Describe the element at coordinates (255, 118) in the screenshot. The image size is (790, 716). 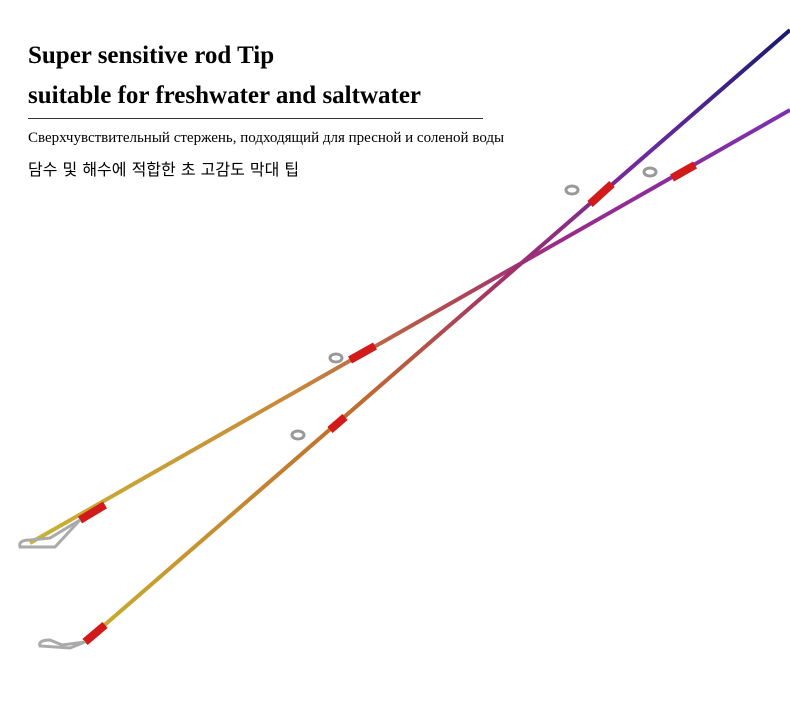
I see `divider` at that location.